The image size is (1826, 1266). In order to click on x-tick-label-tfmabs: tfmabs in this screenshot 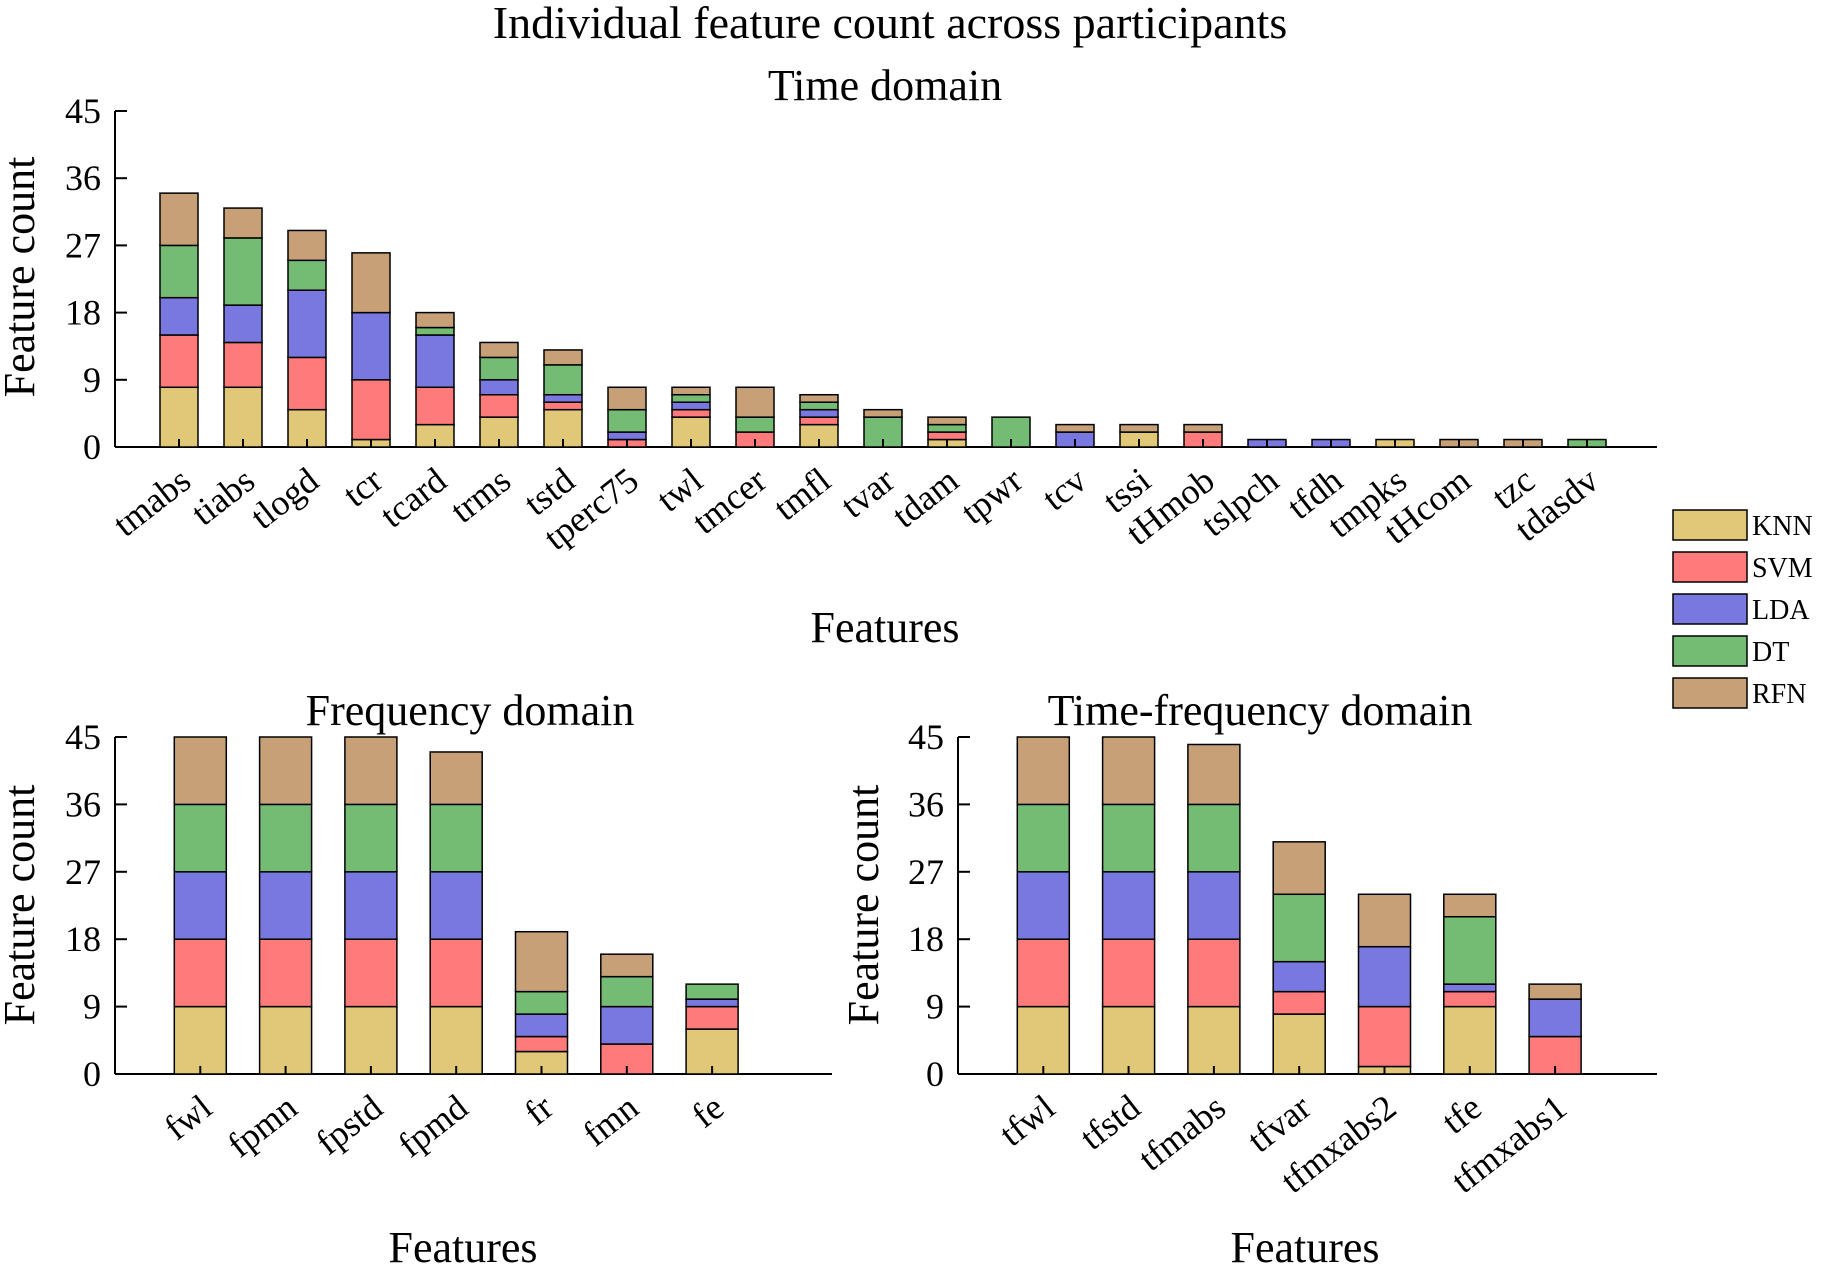, I will do `click(1182, 1133)`.